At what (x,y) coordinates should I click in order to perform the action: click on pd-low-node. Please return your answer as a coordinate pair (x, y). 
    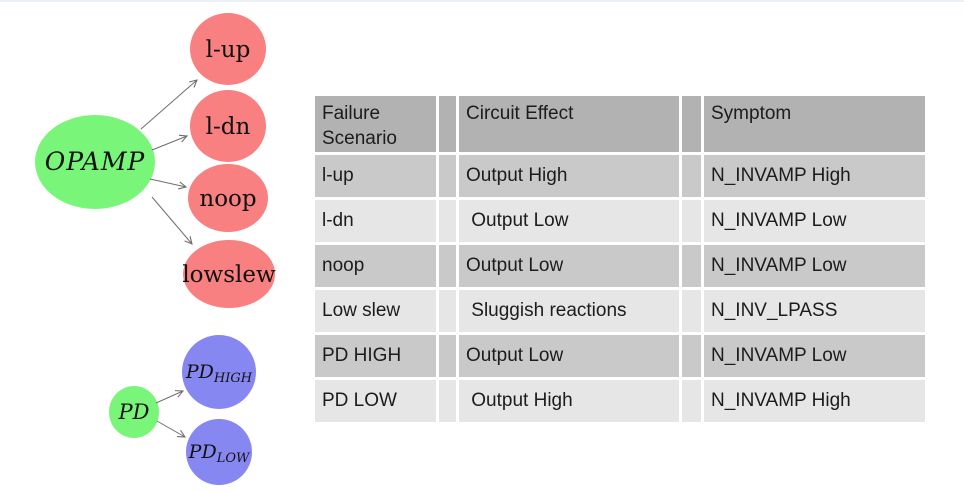
    Looking at the image, I should click on (219, 452).